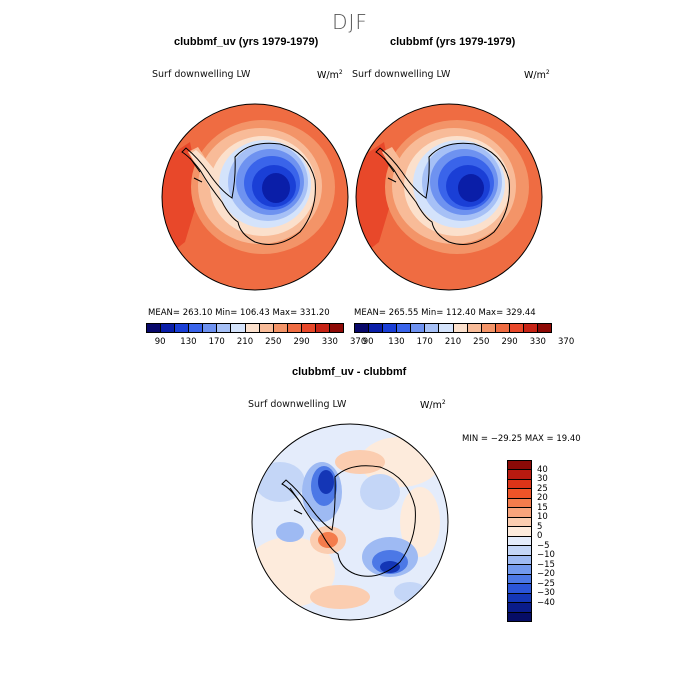 The height and width of the screenshot is (700, 700). What do you see at coordinates (546, 555) in the screenshot?
I see `colorbar-tick-label: −10` at bounding box center [546, 555].